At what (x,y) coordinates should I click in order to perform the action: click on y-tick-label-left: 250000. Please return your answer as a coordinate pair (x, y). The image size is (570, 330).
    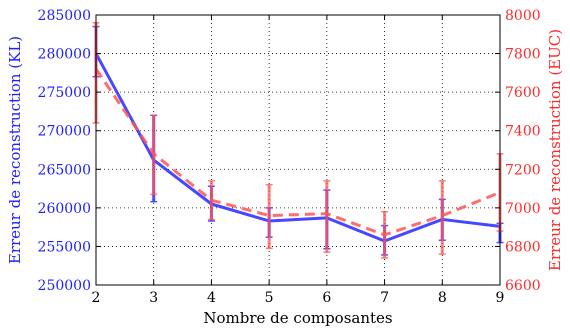
    Looking at the image, I should click on (64, 286).